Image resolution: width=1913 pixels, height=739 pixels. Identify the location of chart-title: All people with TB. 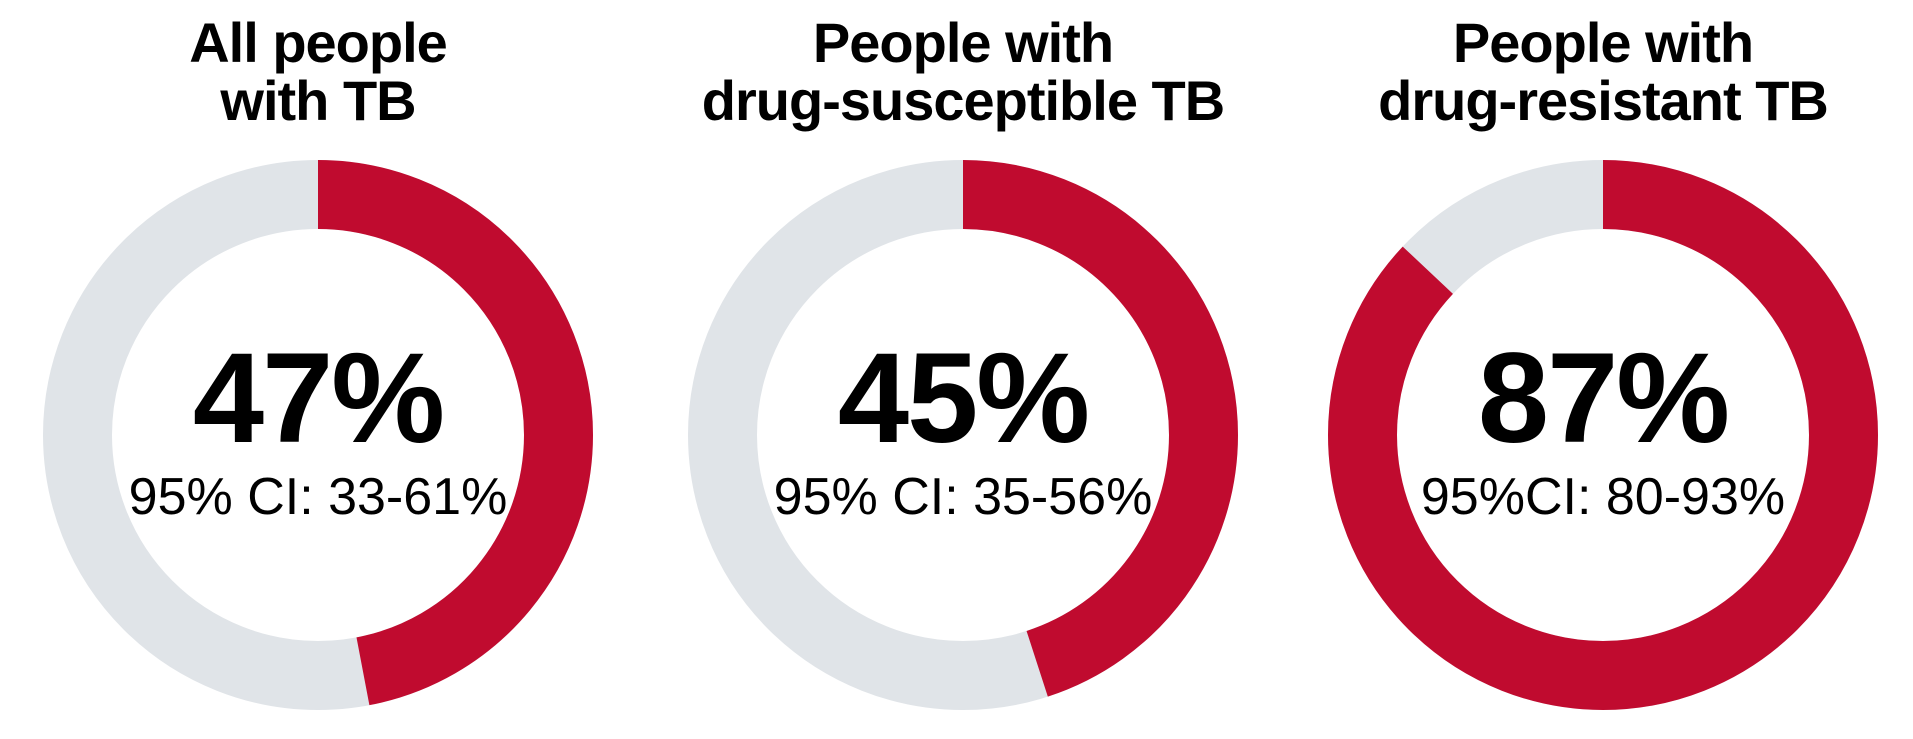
(339, 72).